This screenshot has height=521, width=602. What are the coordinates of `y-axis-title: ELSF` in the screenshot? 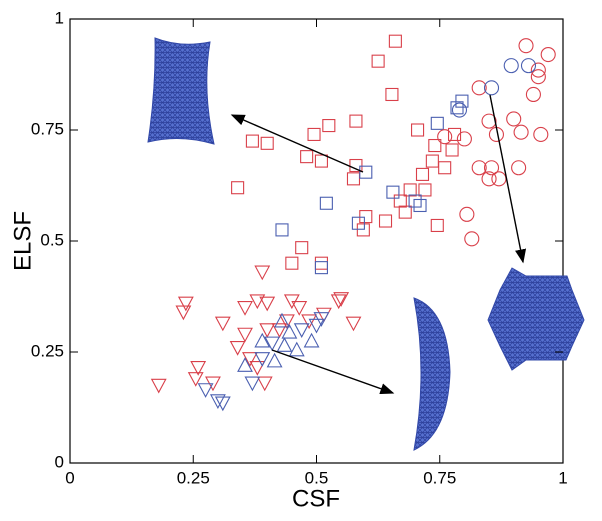 It's located at (22, 241).